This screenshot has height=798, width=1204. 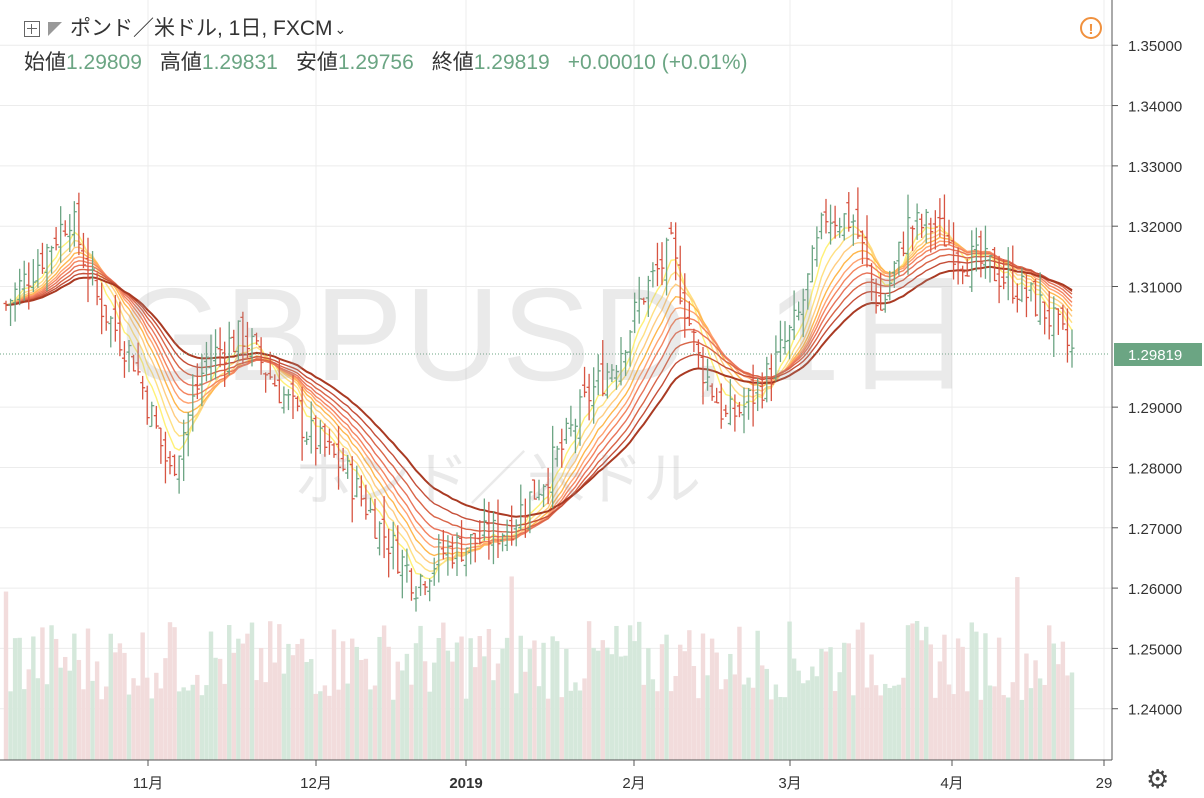 I want to click on gear-icon: ⚙, so click(x=1158, y=779).